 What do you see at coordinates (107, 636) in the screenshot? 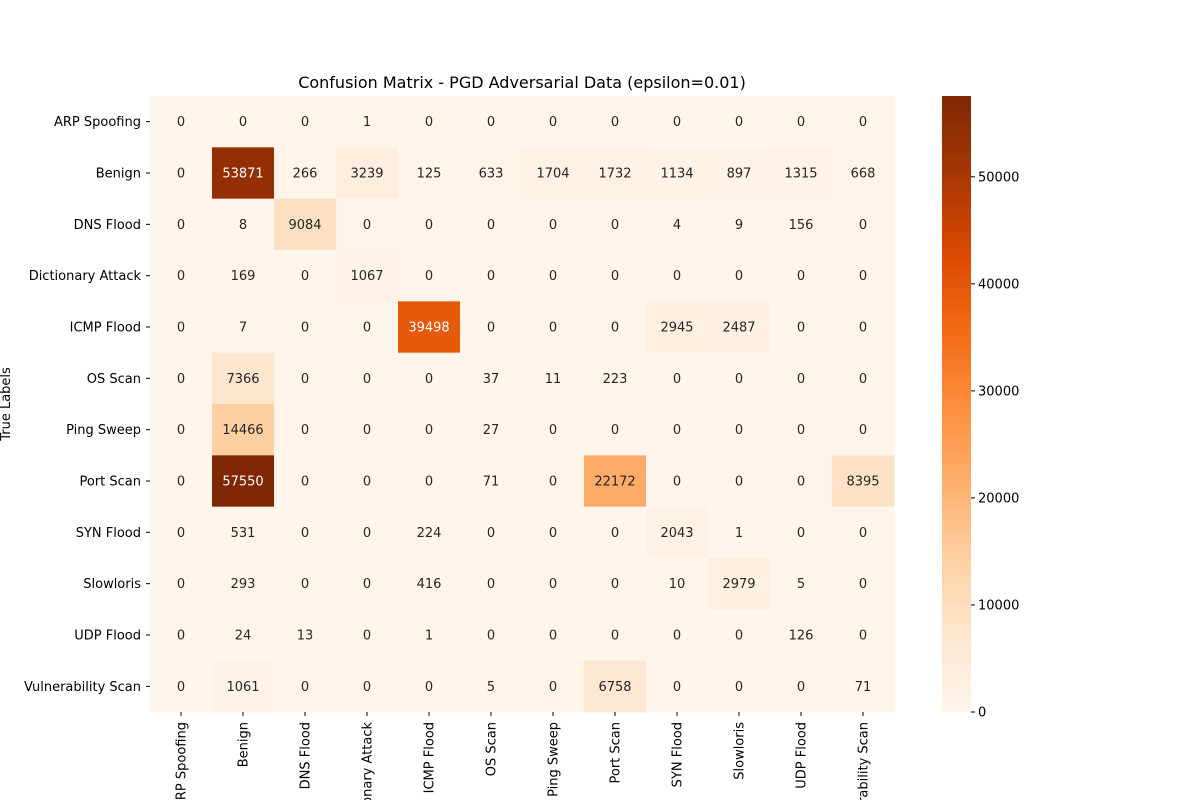
I see `row-tick-label: UDP Flood` at bounding box center [107, 636].